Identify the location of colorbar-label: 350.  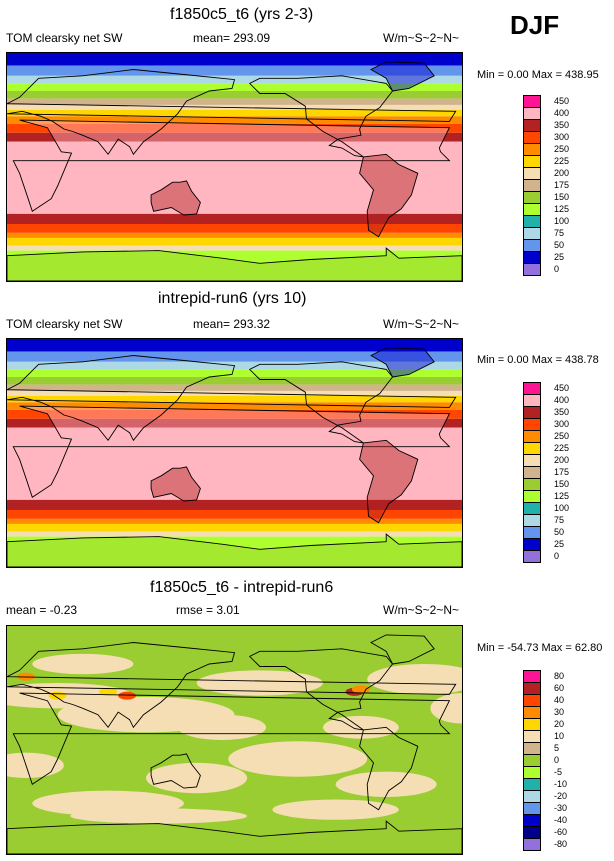
(562, 125).